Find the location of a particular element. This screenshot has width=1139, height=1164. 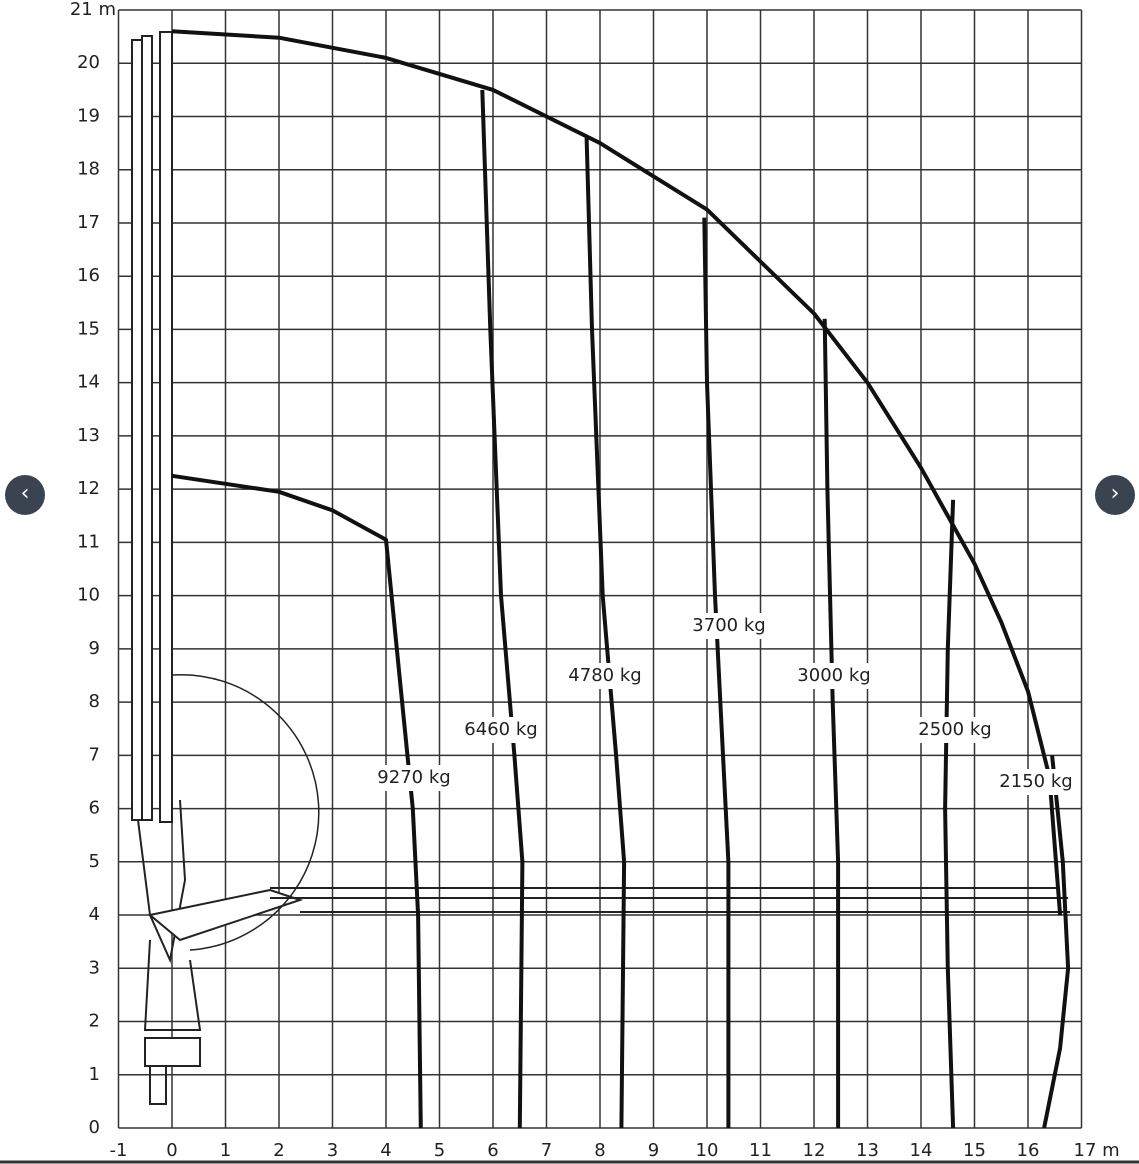

y-tick-label: 9 is located at coordinates (94, 648).